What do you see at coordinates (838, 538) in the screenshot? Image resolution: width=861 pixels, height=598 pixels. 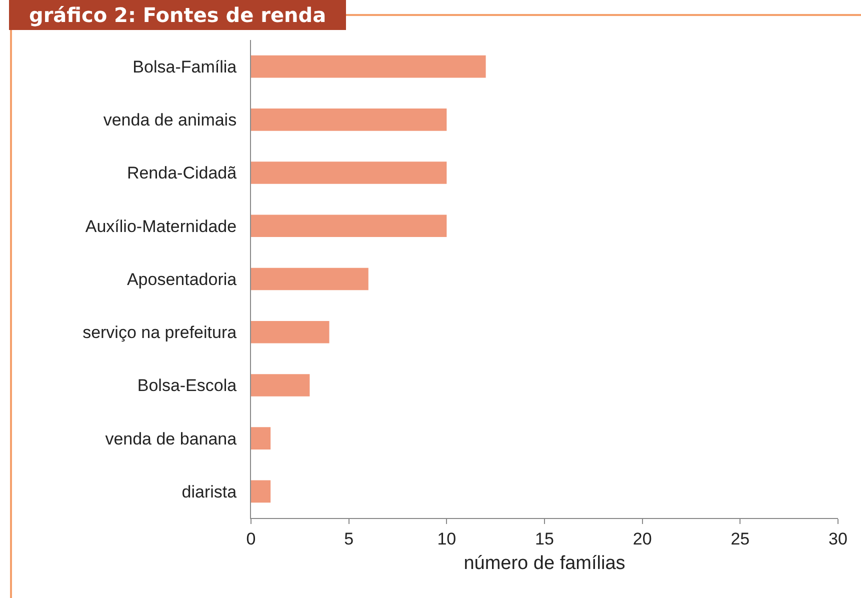 I see `x-tick-label: 30` at bounding box center [838, 538].